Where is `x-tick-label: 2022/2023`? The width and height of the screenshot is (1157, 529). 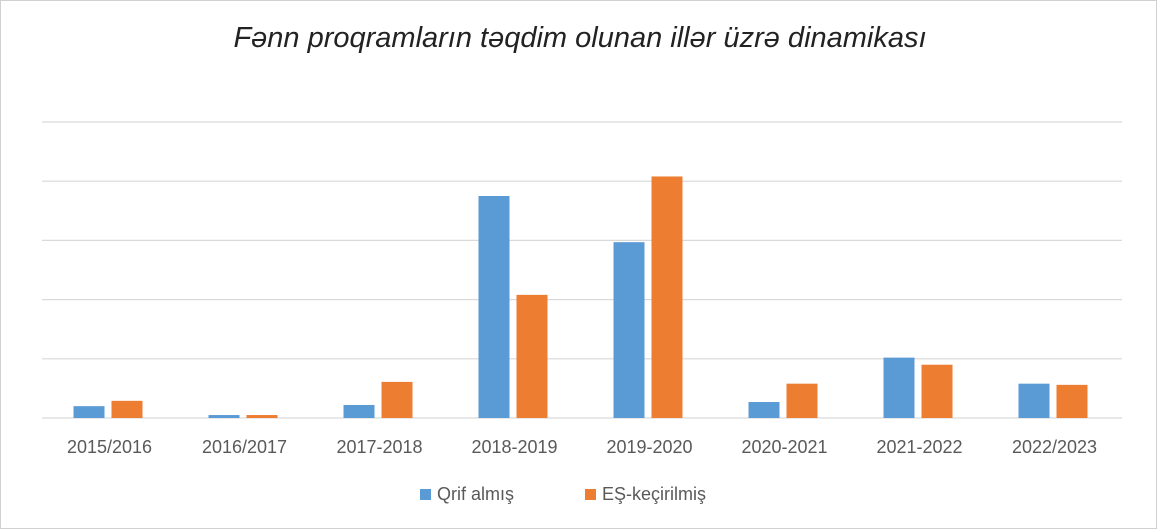 x-tick-label: 2022/2023 is located at coordinates (1054, 447).